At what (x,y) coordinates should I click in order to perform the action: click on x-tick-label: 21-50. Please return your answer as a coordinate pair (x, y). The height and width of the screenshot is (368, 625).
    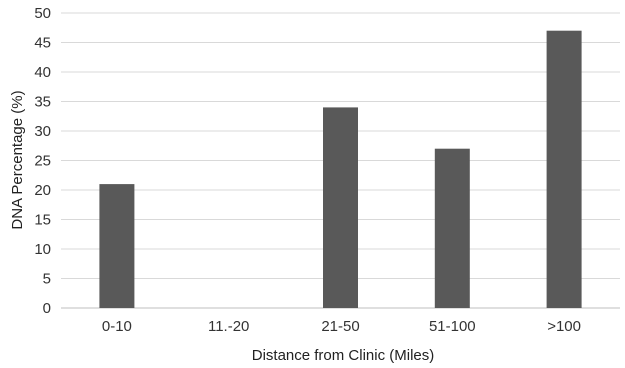
    Looking at the image, I should click on (340, 326).